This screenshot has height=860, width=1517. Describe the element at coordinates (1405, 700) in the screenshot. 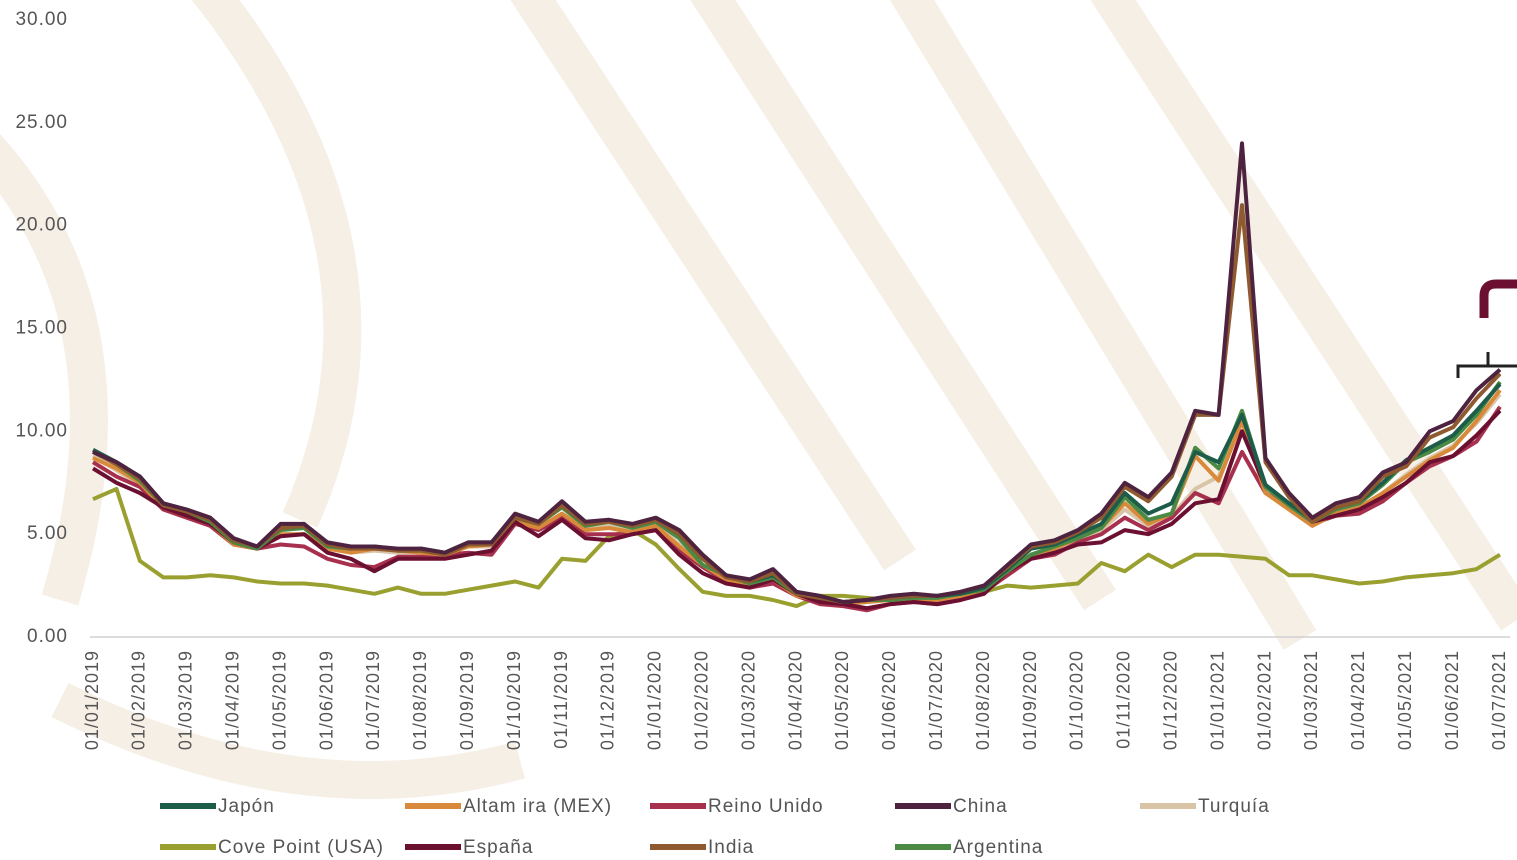

I see `x-tick-label: 01/05/2021` at that location.